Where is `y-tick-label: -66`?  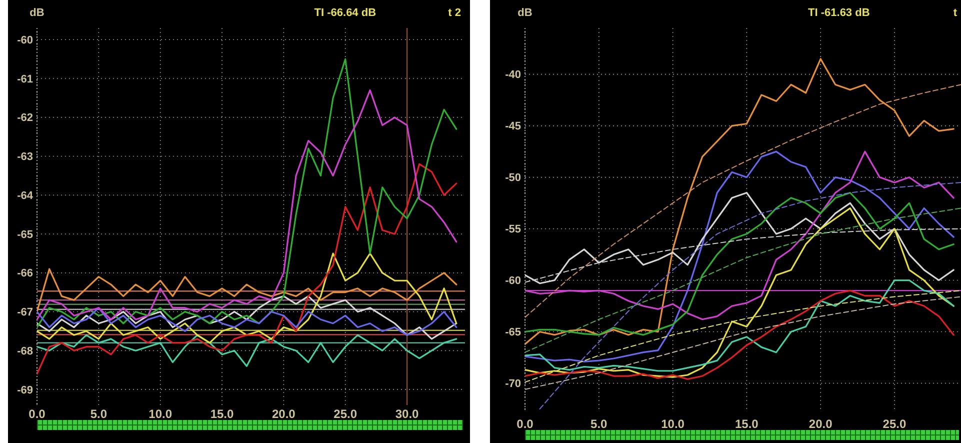
y-tick-label: -66 is located at coordinates (25, 274).